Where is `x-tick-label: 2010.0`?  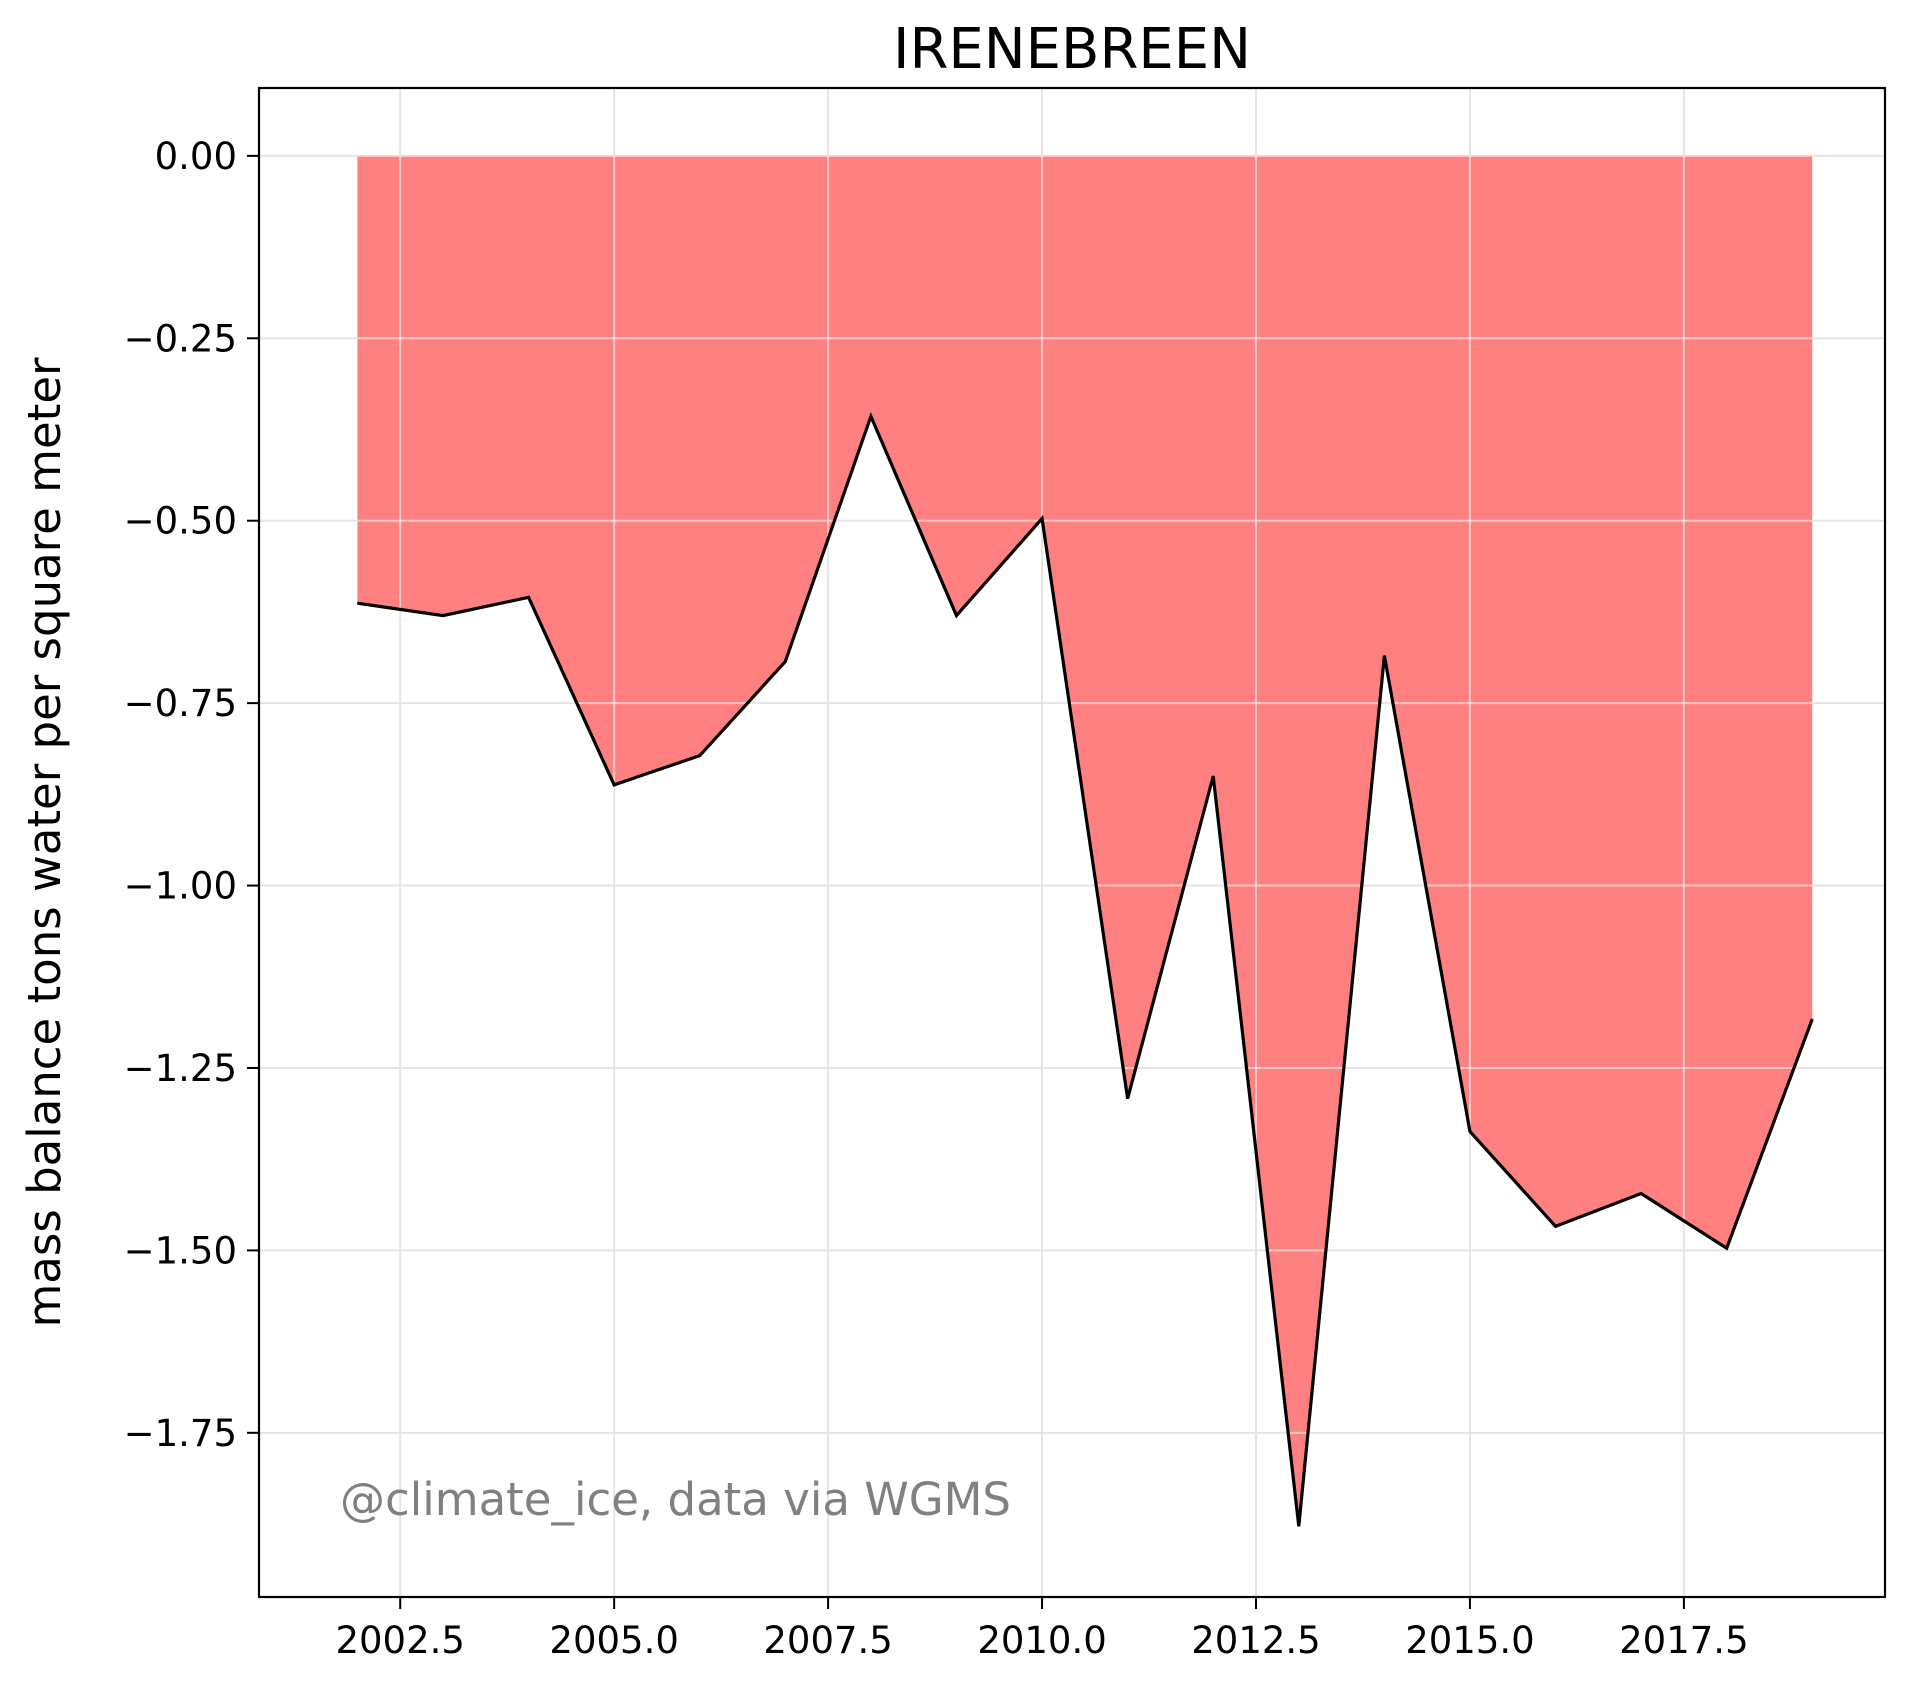 x-tick-label: 2010.0 is located at coordinates (1041, 1640).